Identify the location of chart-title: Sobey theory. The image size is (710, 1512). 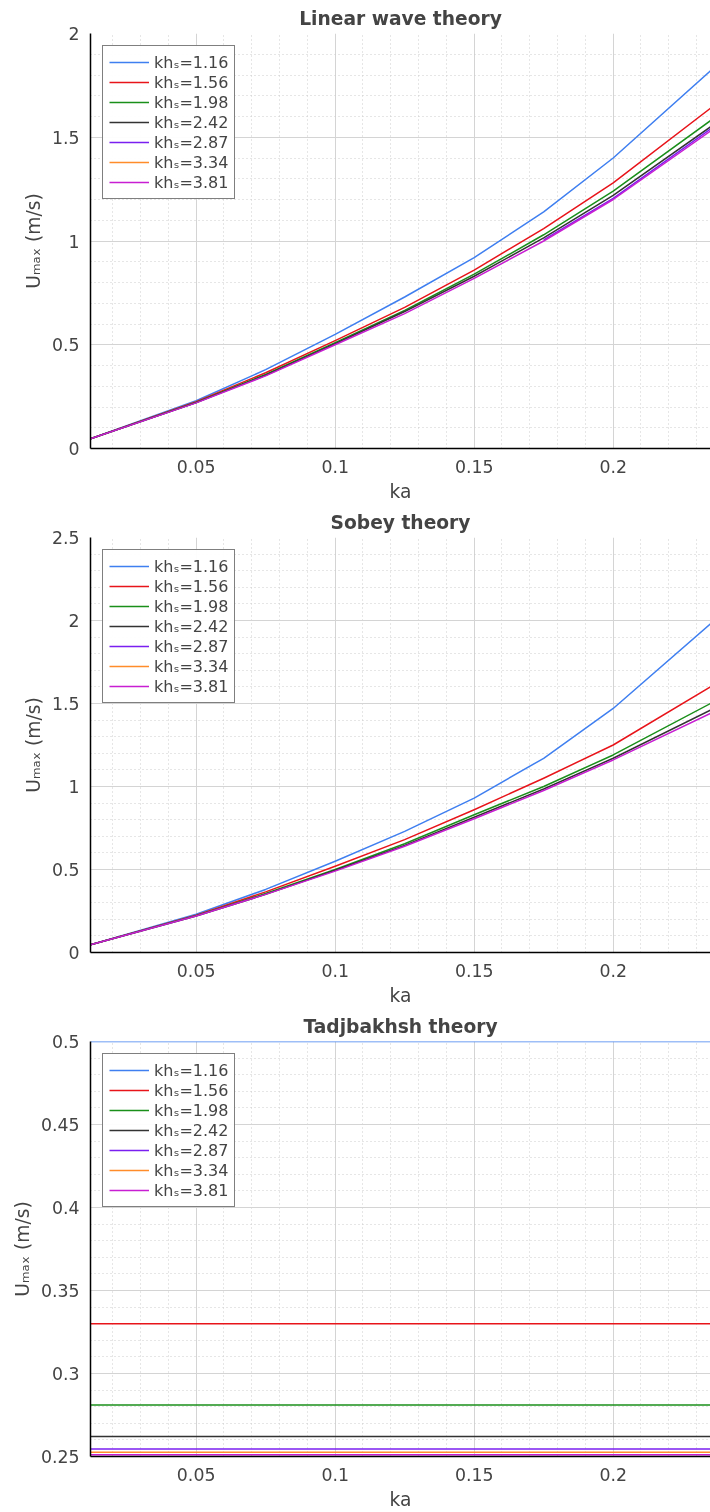
(400, 522).